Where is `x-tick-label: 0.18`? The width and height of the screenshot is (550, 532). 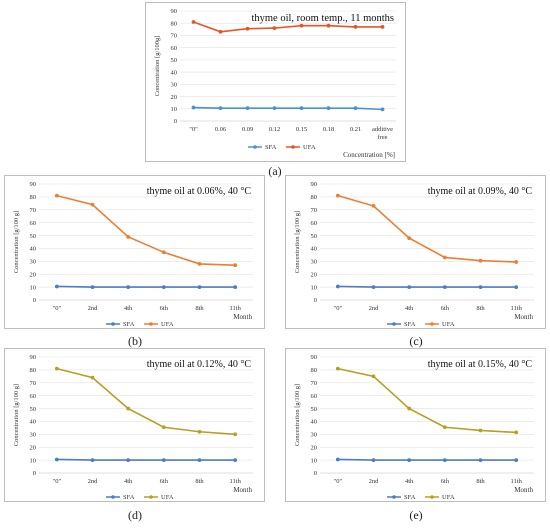 x-tick-label: 0.18 is located at coordinates (328, 129).